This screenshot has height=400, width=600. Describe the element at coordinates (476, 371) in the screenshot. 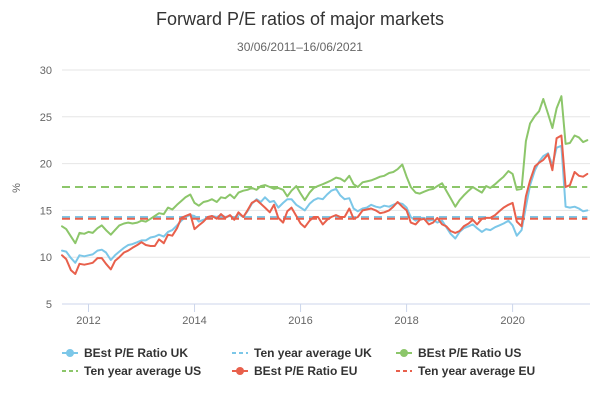

I see `legend-label: Ten year average EU` at that location.